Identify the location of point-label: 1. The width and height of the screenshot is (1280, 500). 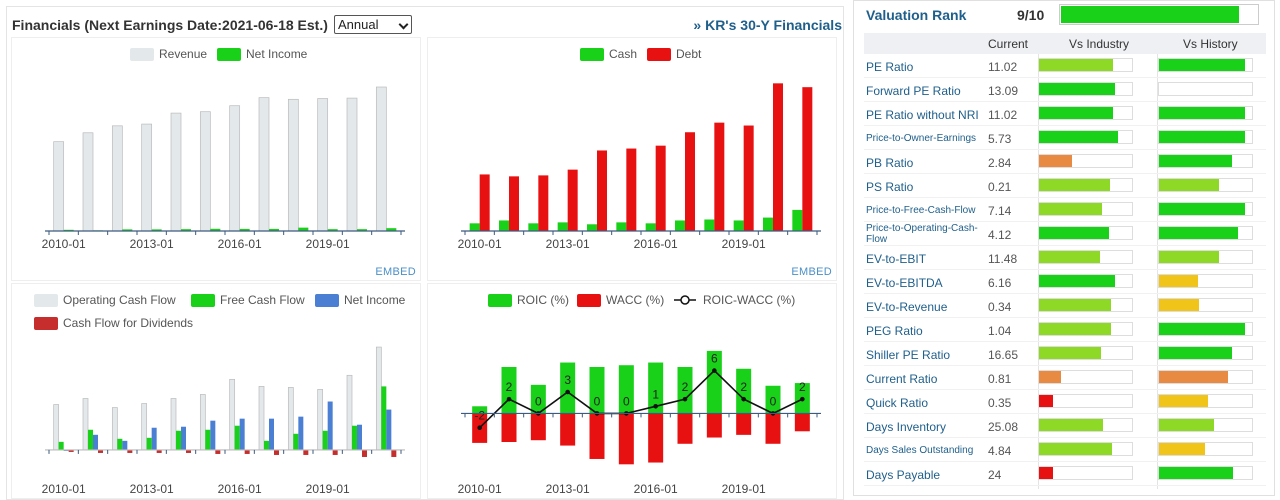
(655, 394).